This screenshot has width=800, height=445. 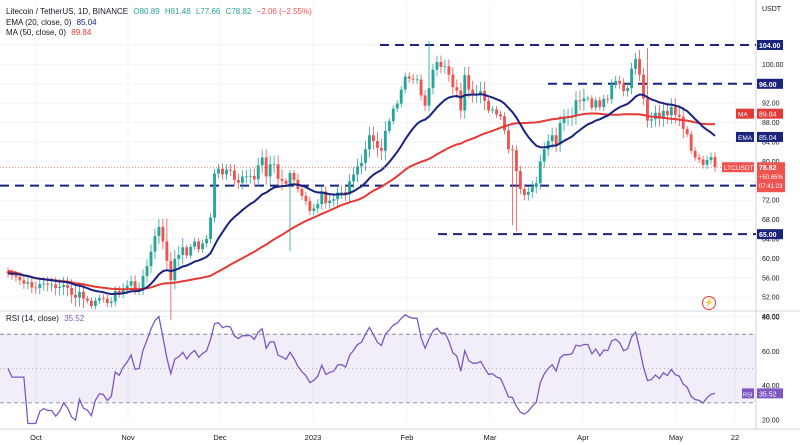 What do you see at coordinates (46, 319) in the screenshot?
I see `rsi-legend: RSI (14, close) 35.52` at bounding box center [46, 319].